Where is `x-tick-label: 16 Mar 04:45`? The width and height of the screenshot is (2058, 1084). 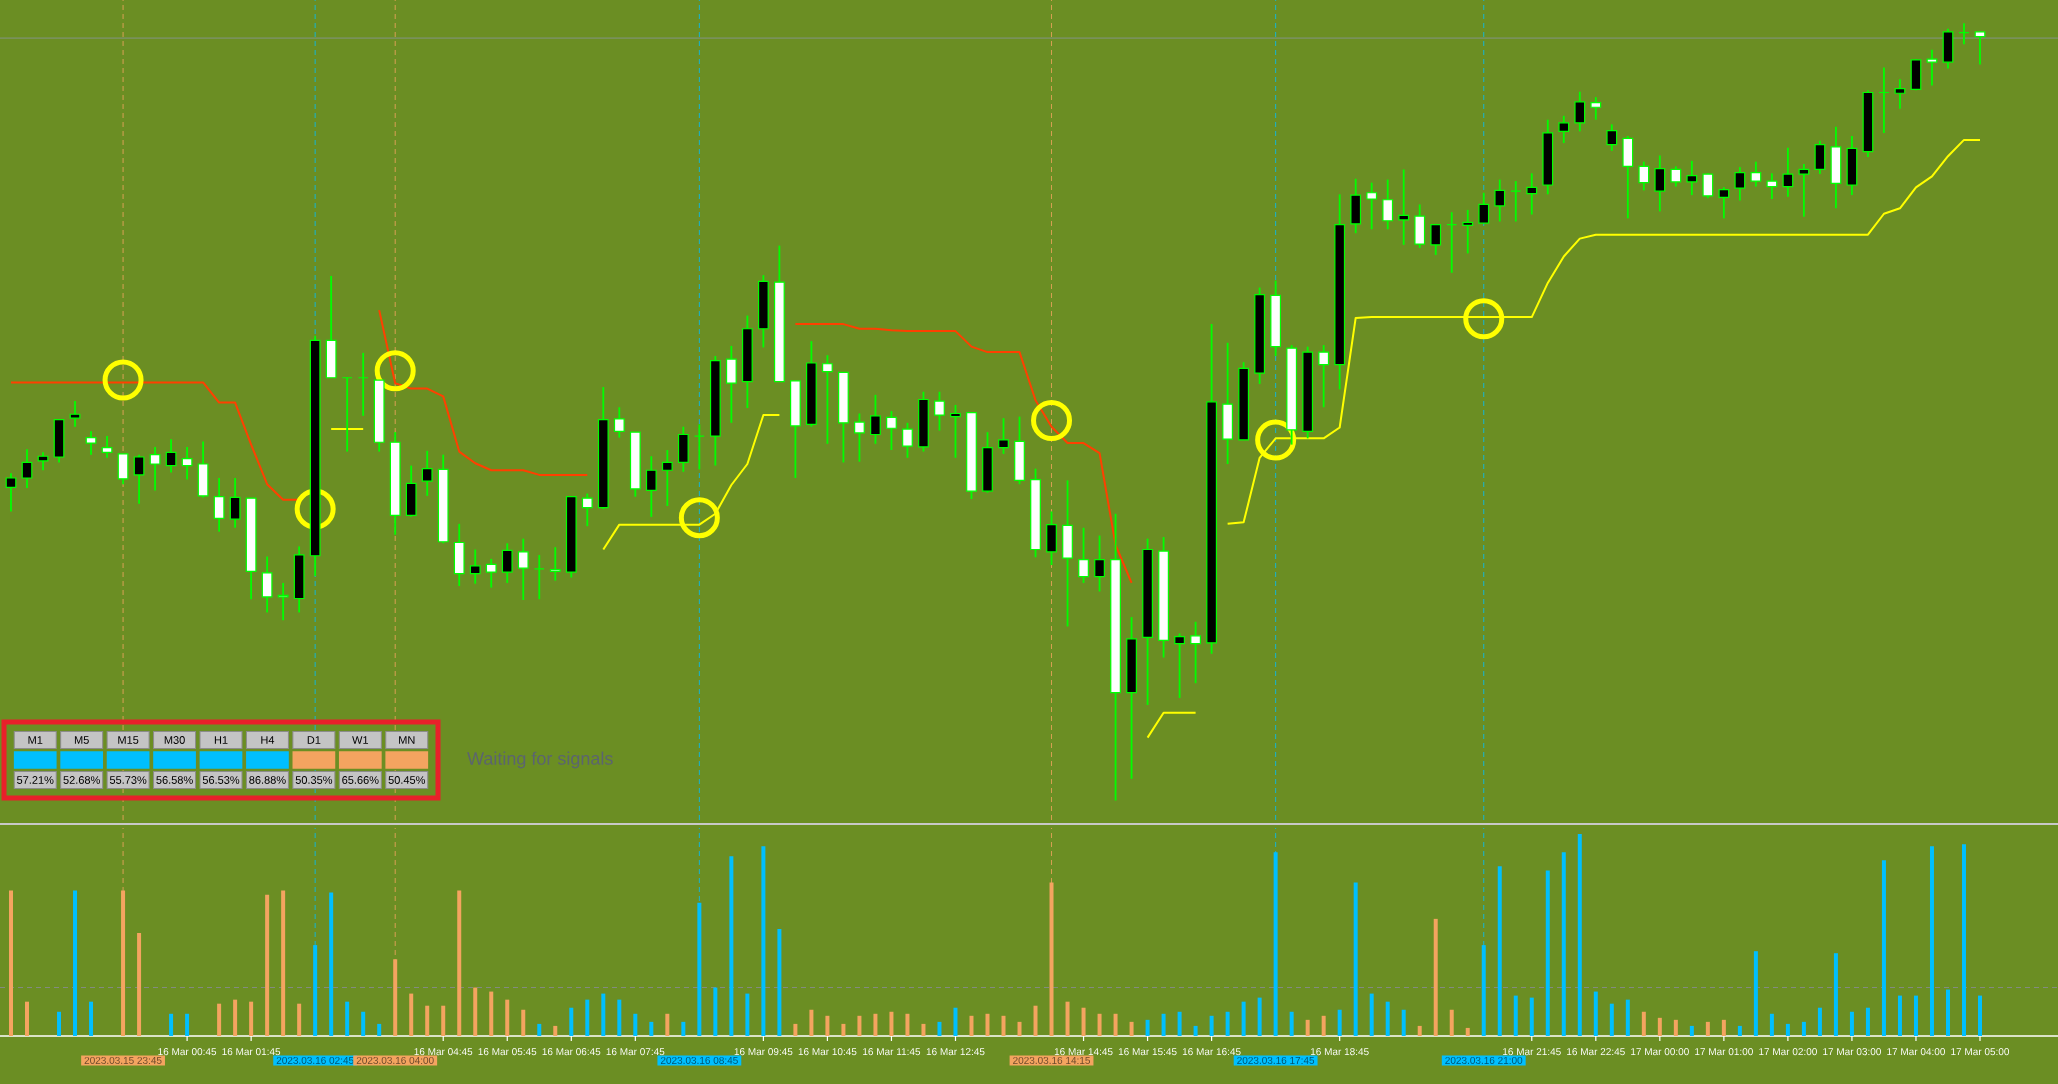
x-tick-label: 16 Mar 04:45 is located at coordinates (443, 1052).